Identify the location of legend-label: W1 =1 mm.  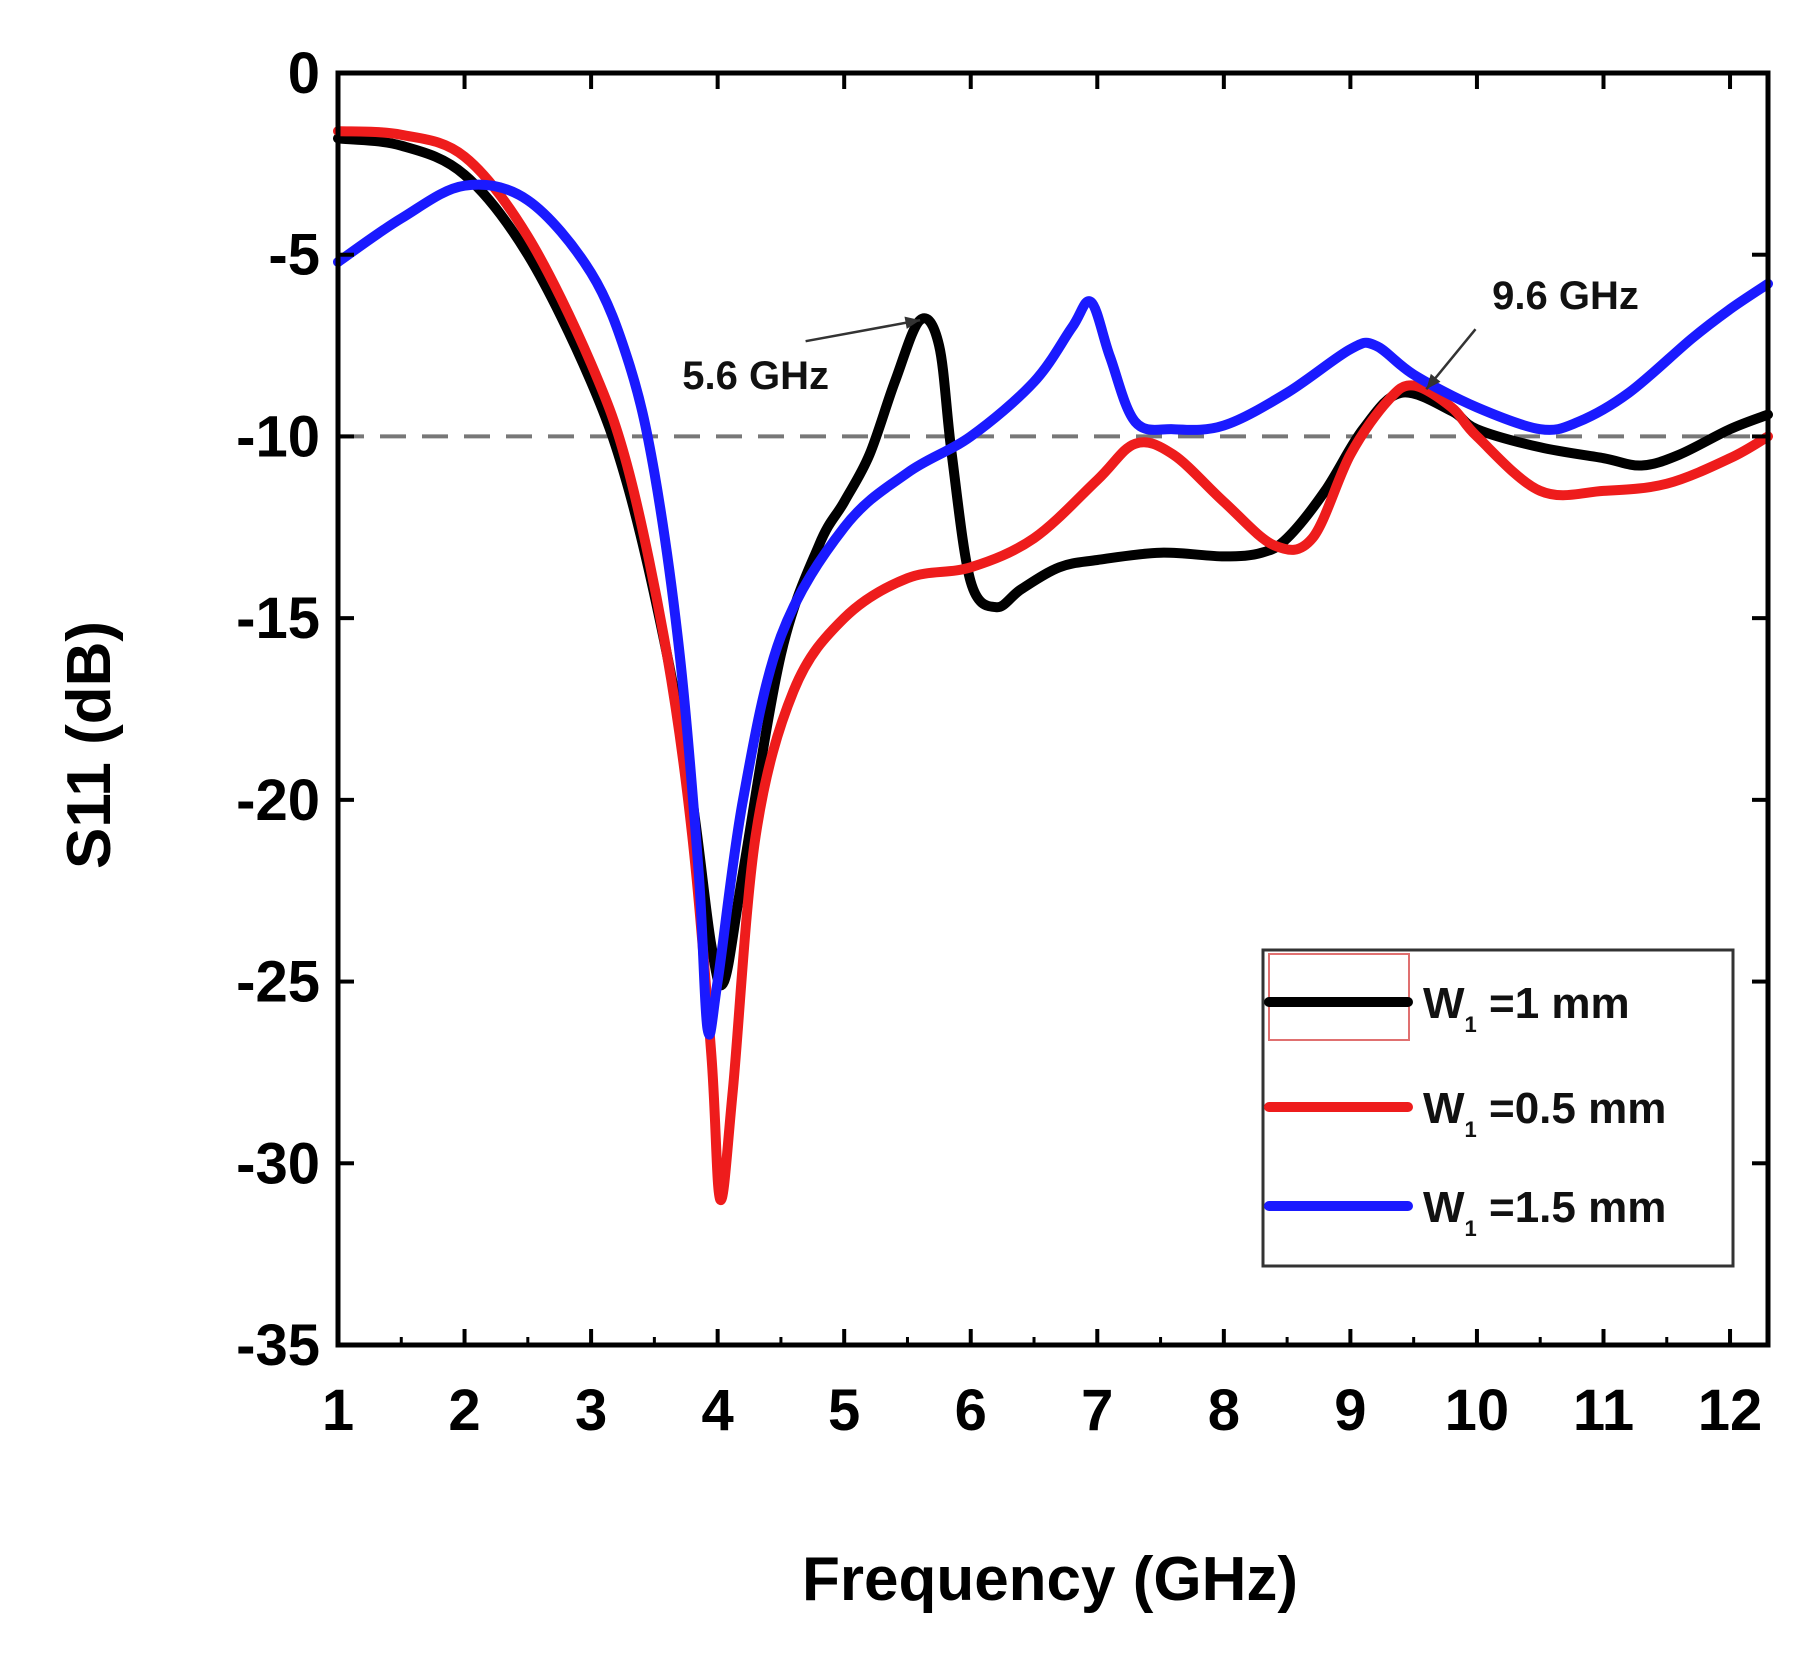
(1526, 1008).